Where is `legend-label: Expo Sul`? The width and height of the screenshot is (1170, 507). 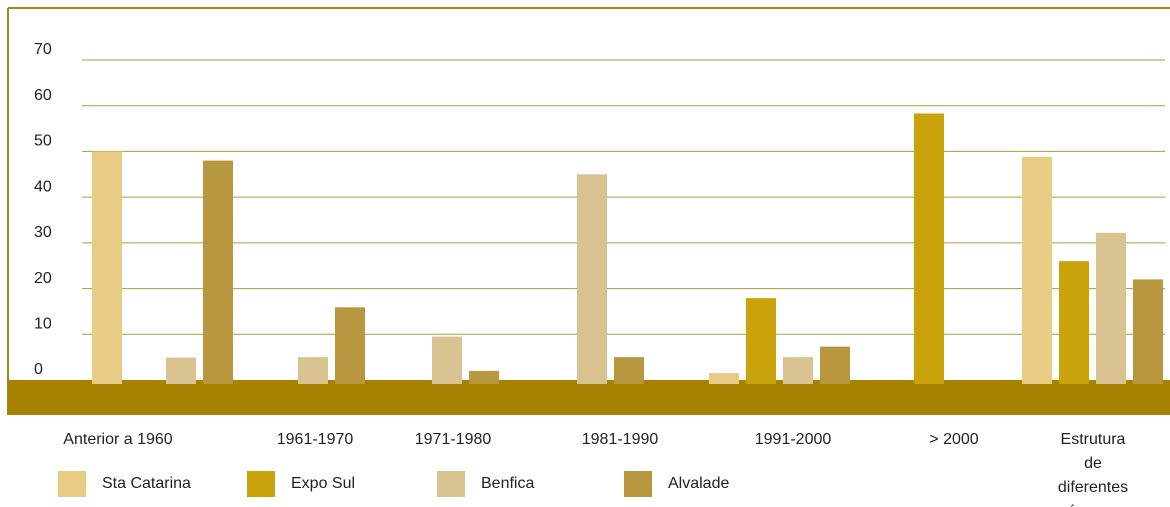 legend-label: Expo Sul is located at coordinates (323, 483).